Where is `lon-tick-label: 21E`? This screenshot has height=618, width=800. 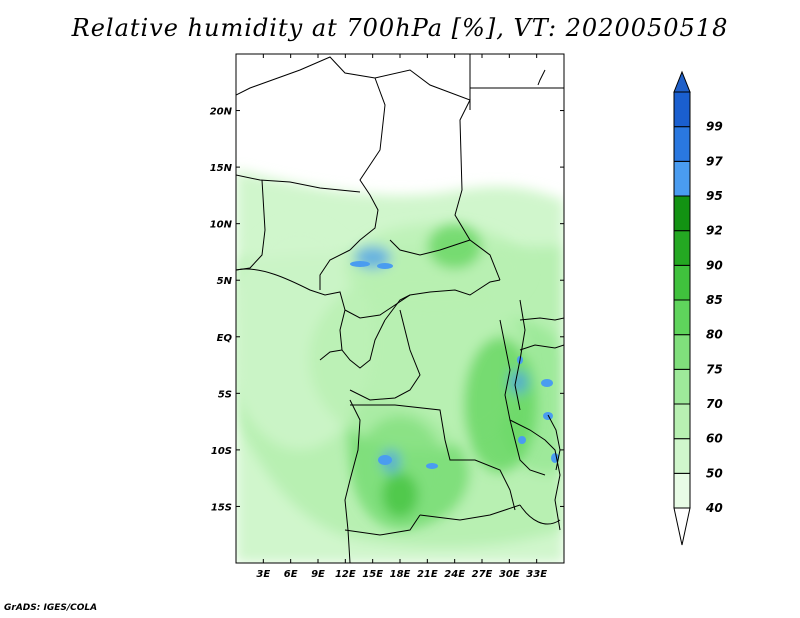 lon-tick-label: 21E is located at coordinates (427, 574).